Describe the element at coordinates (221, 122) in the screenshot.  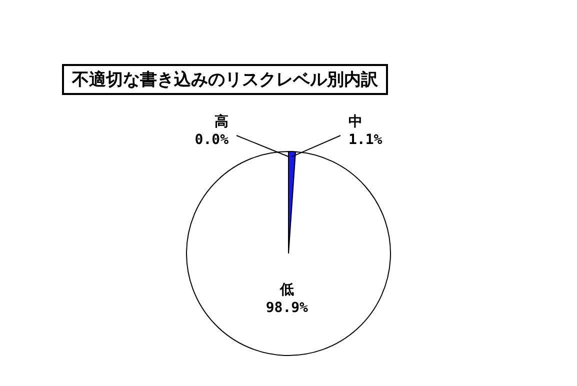
I see `category-label: 高` at that location.